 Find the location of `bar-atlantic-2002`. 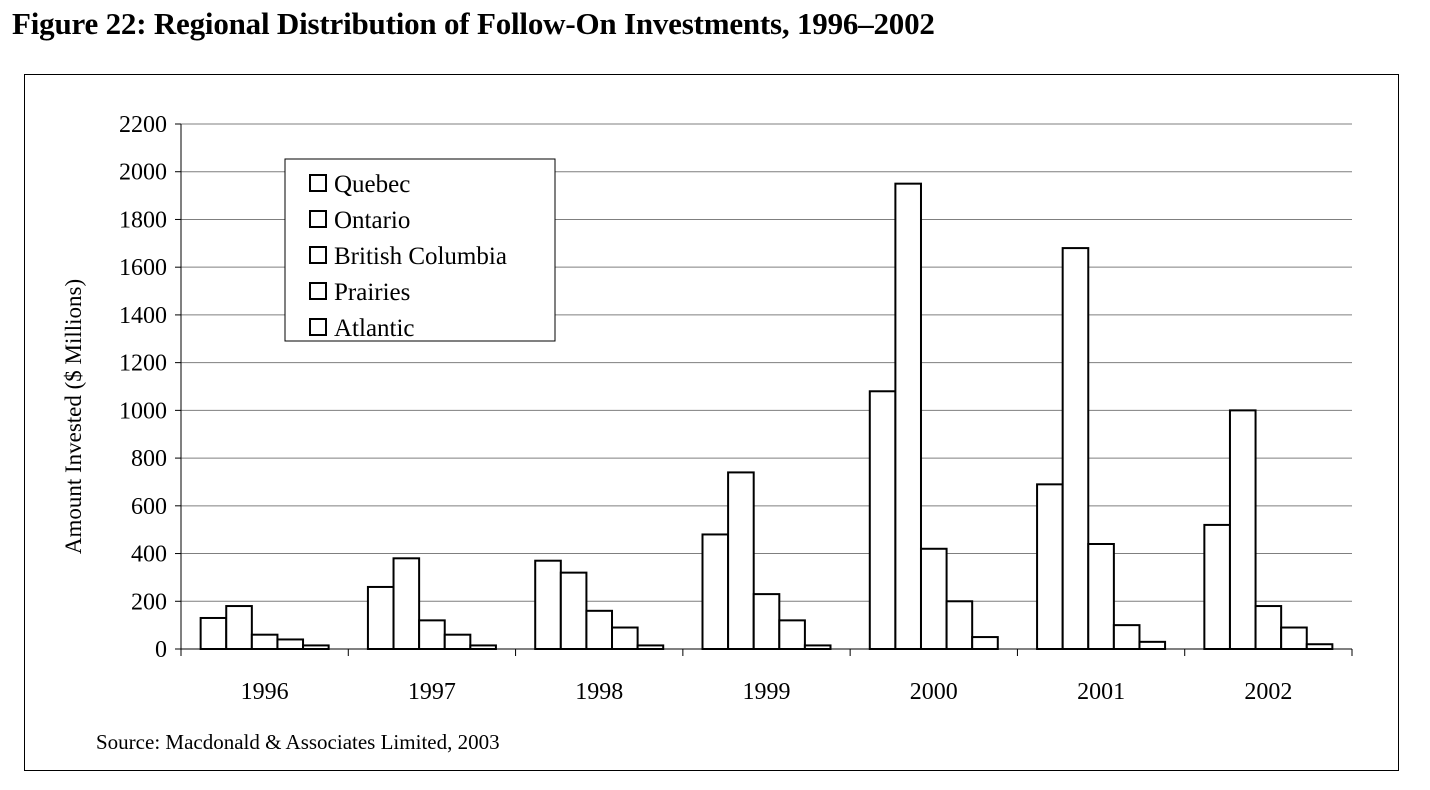

bar-atlantic-2002 is located at coordinates (1319, 647).